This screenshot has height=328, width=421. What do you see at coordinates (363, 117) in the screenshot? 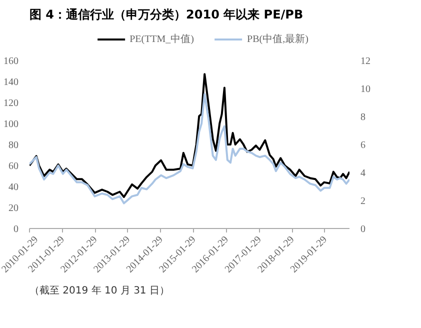
I see `y2-tick-label: 8` at bounding box center [363, 117].